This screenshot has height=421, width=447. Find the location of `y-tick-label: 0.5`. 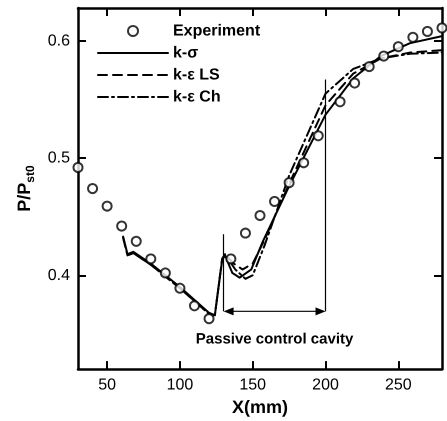

y-tick-label: 0.5 is located at coordinates (59, 158).